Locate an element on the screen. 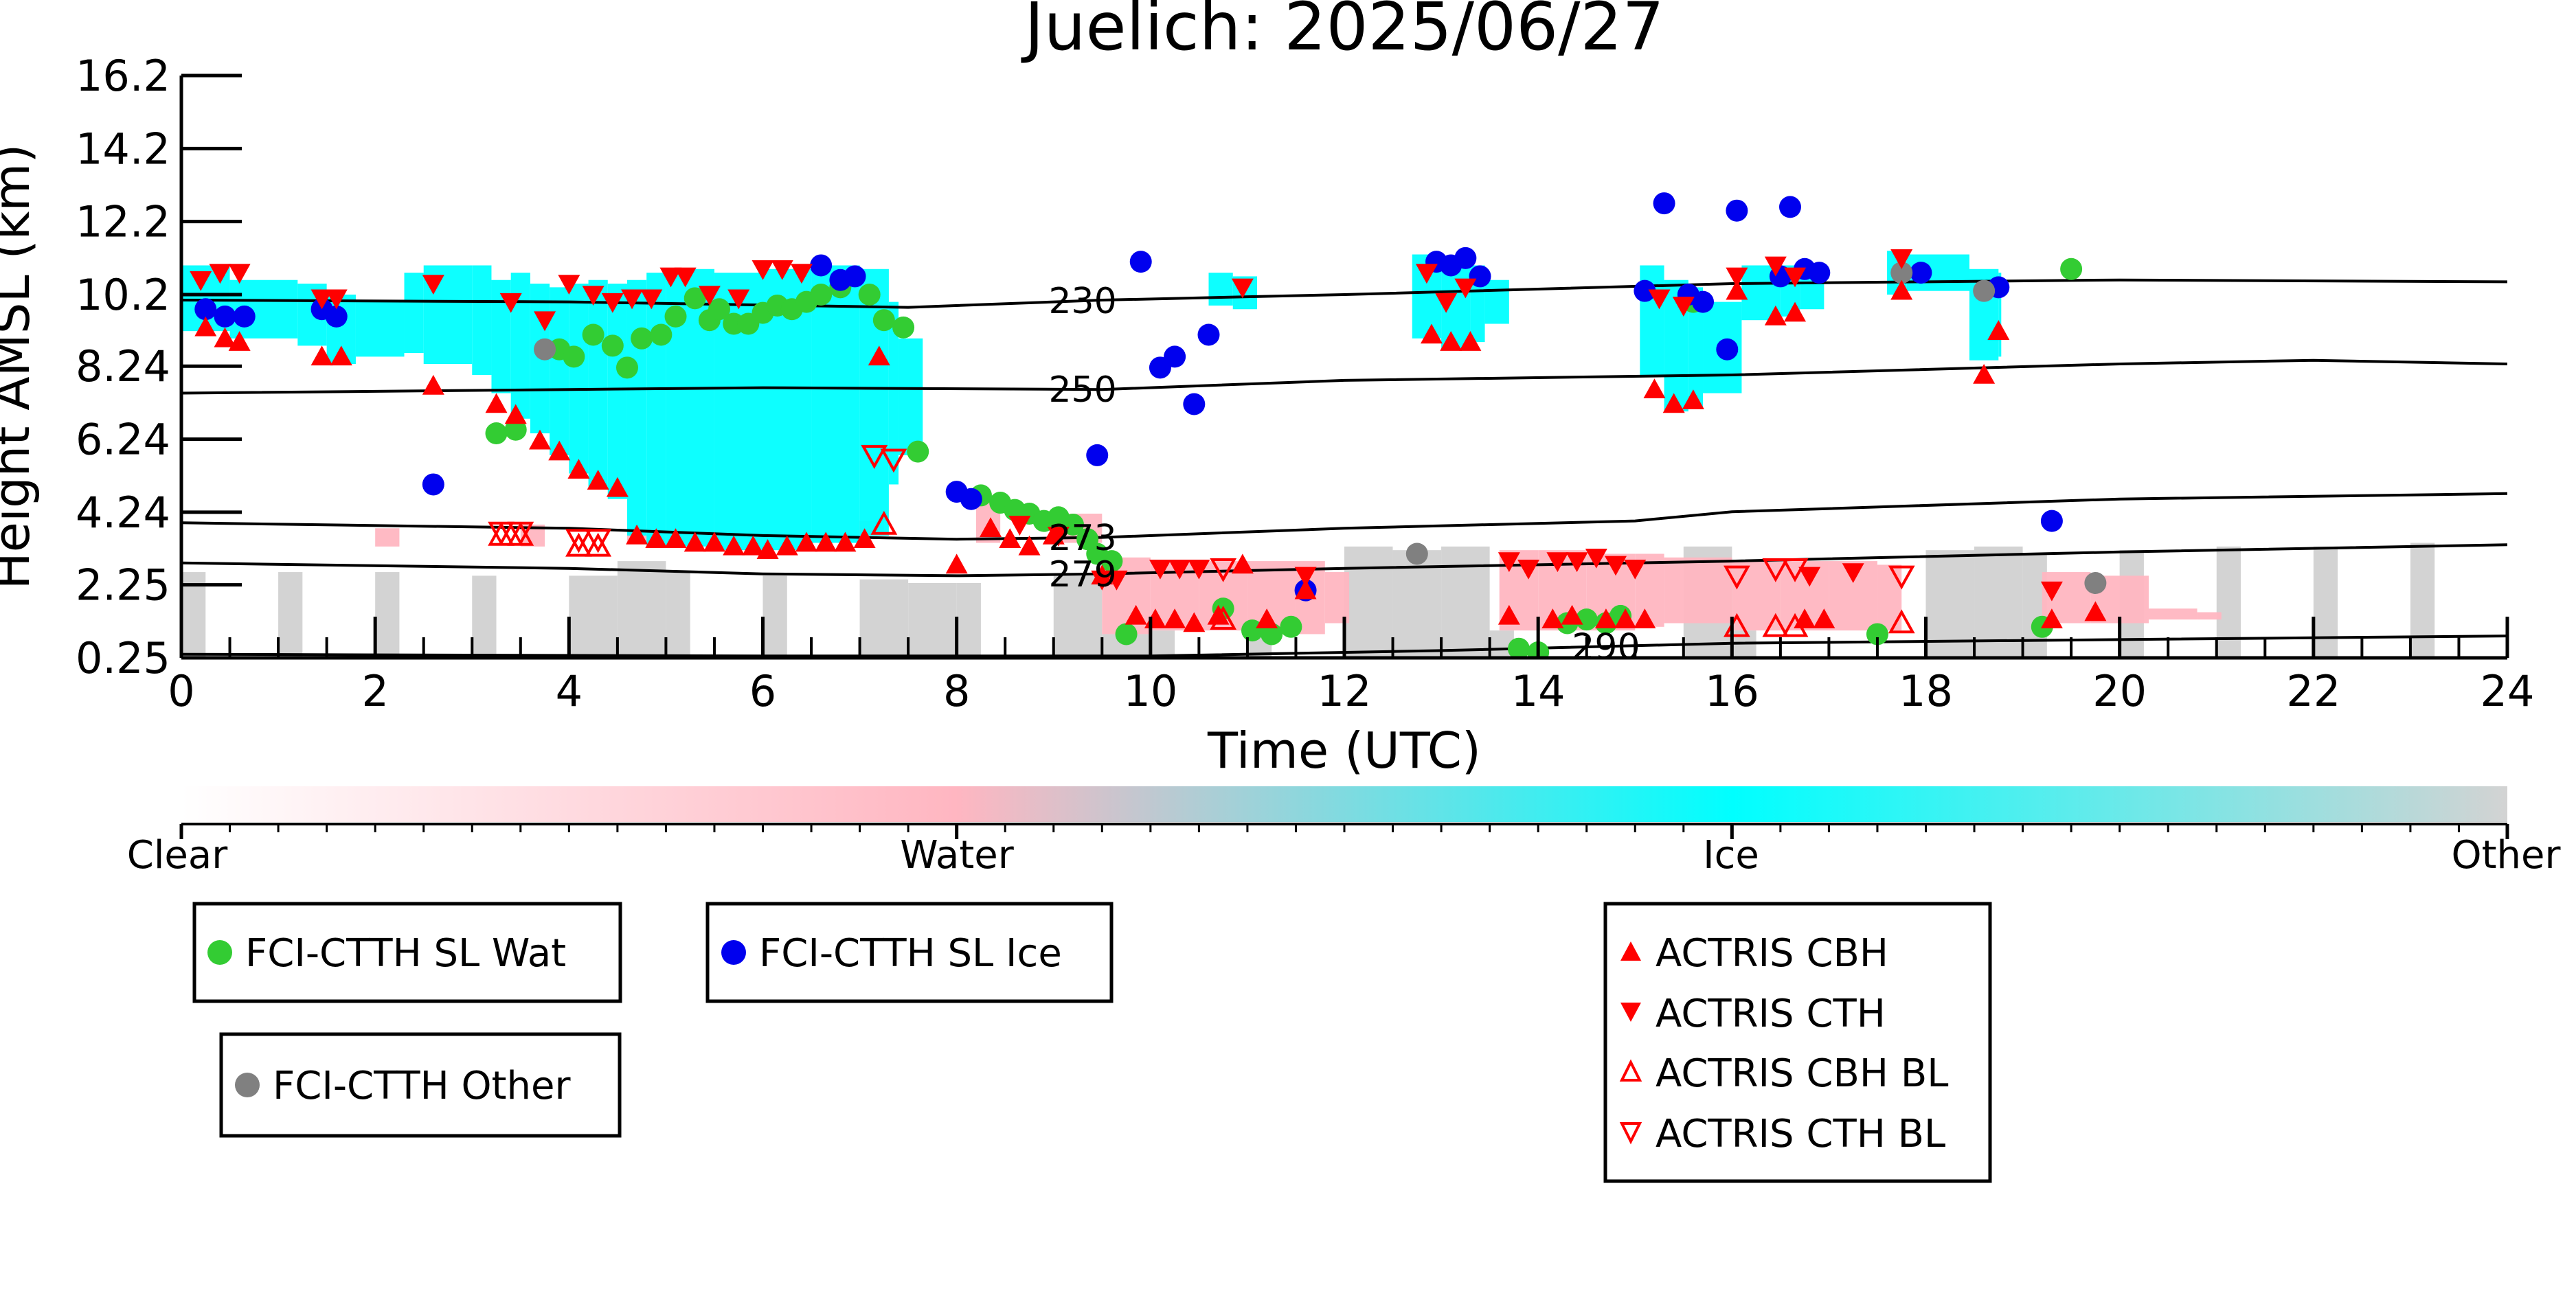  legend-label-fci-other: FCI-CTTH Other is located at coordinates (422, 1086).